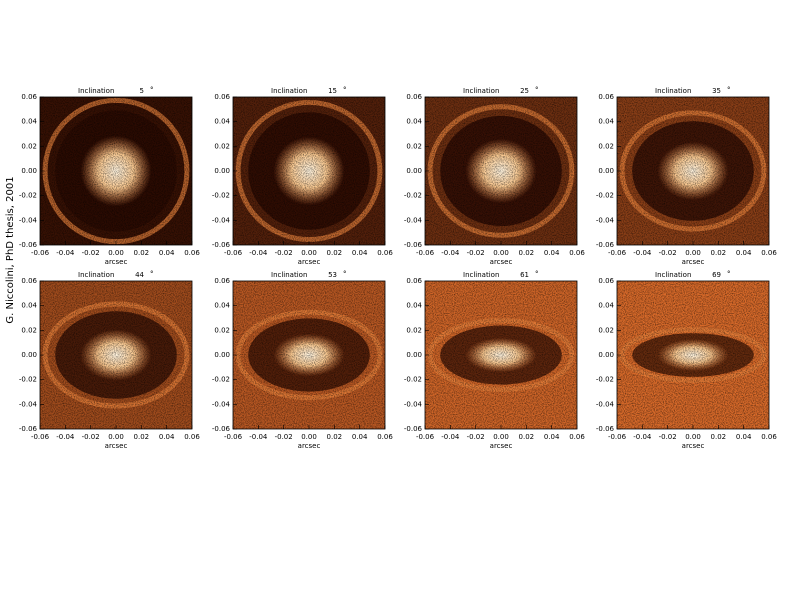  What do you see at coordinates (139, 275) in the screenshot?
I see `panel-inclination: 44` at bounding box center [139, 275].